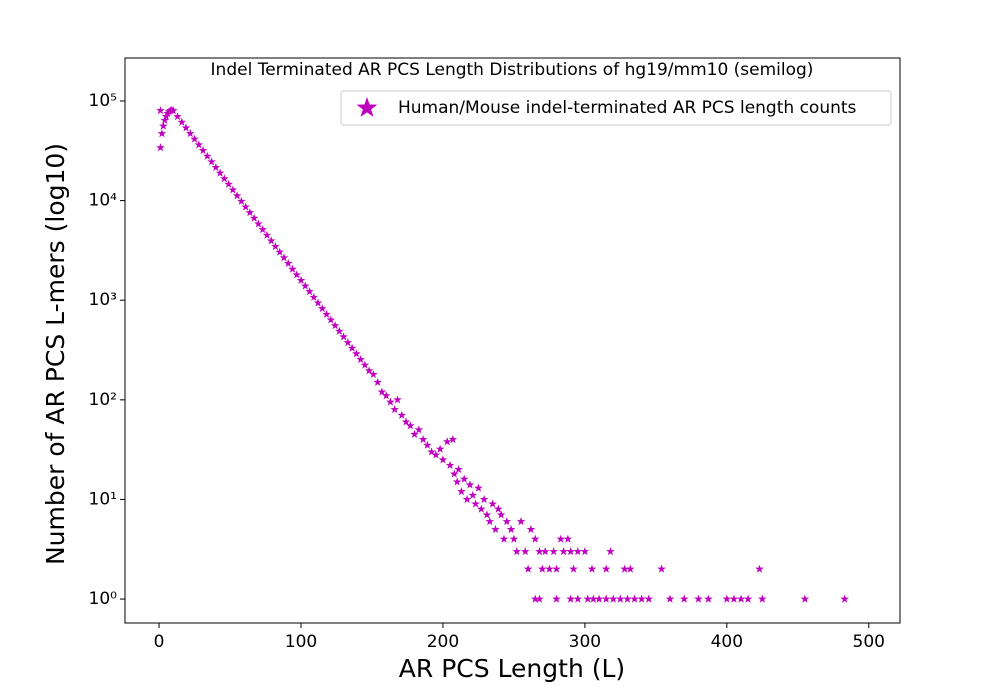 Image resolution: width=1000 pixels, height=700 pixels. Describe the element at coordinates (103, 400) in the screenshot. I see `y-tick-label: 10²` at that location.